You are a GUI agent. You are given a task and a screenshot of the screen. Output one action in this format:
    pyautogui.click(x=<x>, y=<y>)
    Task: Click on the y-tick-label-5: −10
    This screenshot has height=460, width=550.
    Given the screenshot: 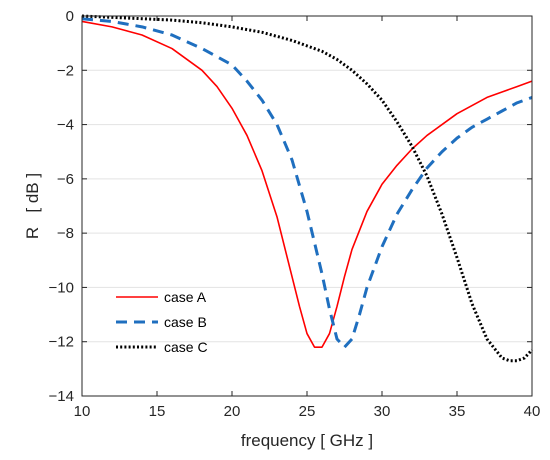 What is the action you would take?
    pyautogui.click(x=61, y=287)
    